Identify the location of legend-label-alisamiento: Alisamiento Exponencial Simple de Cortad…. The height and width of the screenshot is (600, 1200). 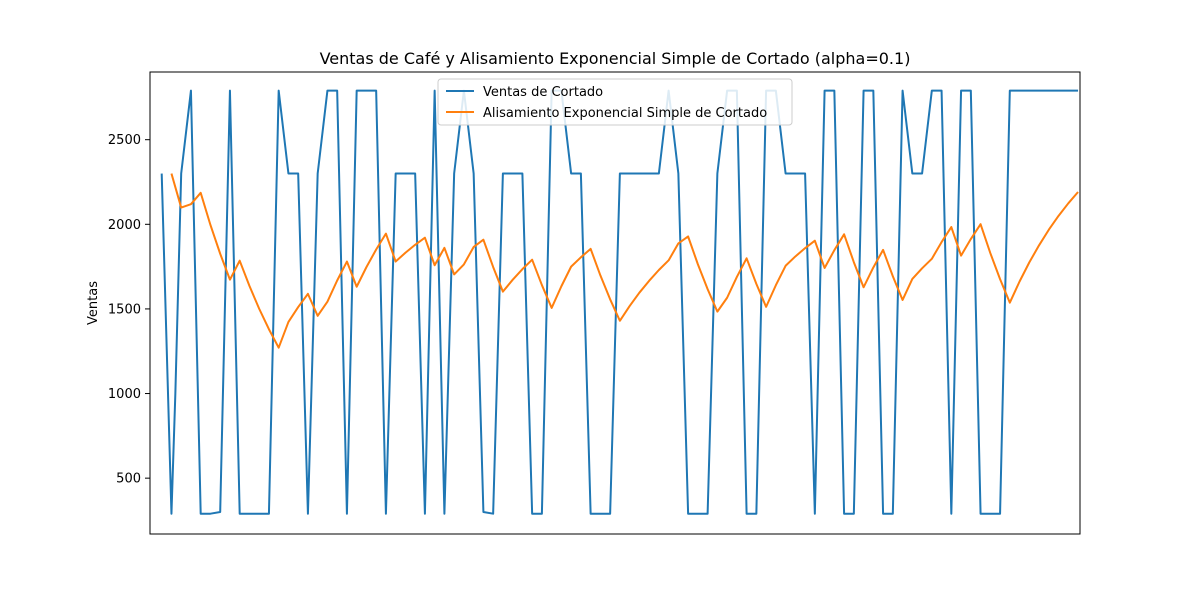
(625, 113).